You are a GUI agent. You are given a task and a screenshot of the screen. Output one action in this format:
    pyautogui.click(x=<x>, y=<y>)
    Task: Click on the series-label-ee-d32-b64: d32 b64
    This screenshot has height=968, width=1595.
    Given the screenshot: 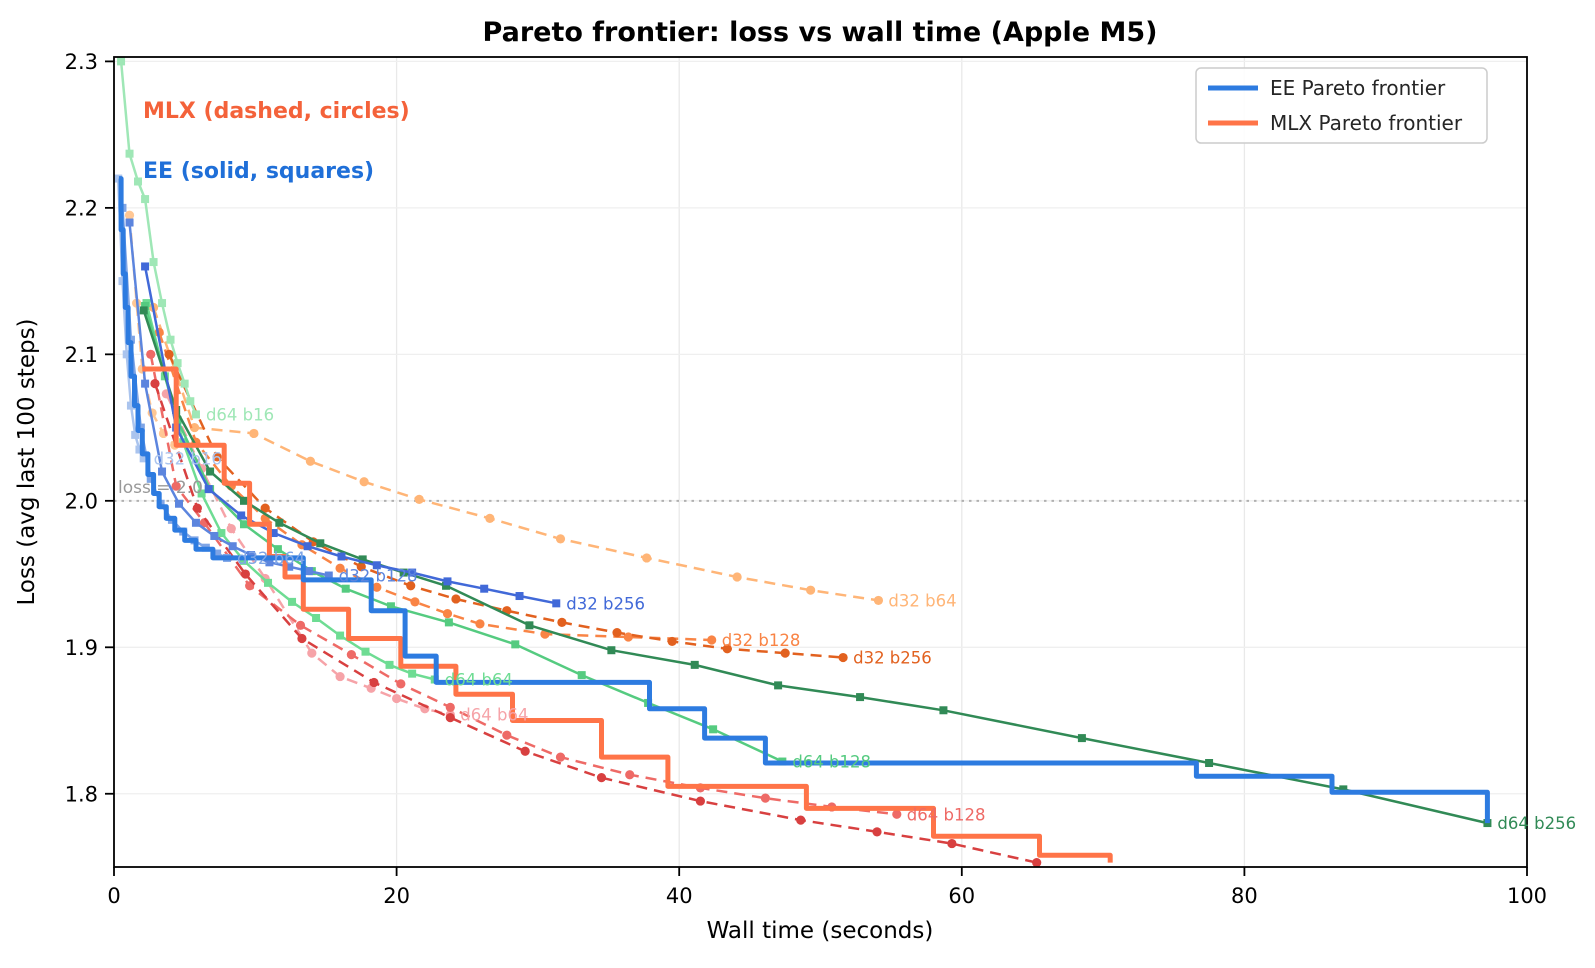 What is the action you would take?
    pyautogui.click(x=271, y=558)
    